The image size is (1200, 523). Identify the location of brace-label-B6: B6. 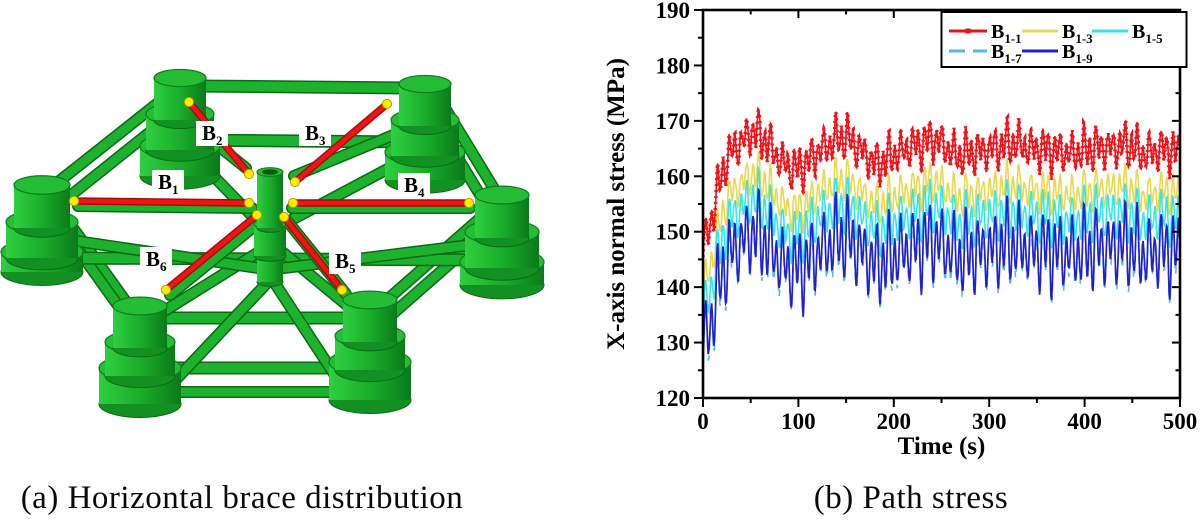
(156, 260).